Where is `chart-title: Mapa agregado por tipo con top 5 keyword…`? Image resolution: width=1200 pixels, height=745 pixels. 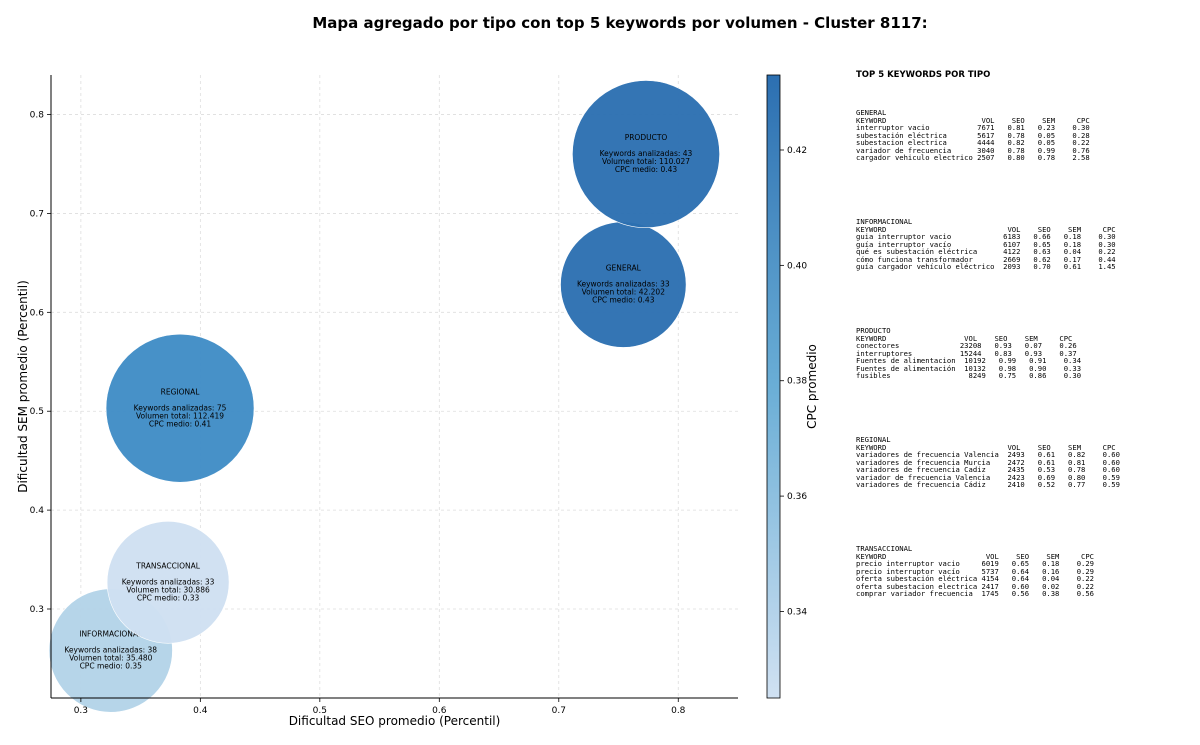
chart-title: Mapa agregado por tipo con top 5 keyword… is located at coordinates (620, 23).